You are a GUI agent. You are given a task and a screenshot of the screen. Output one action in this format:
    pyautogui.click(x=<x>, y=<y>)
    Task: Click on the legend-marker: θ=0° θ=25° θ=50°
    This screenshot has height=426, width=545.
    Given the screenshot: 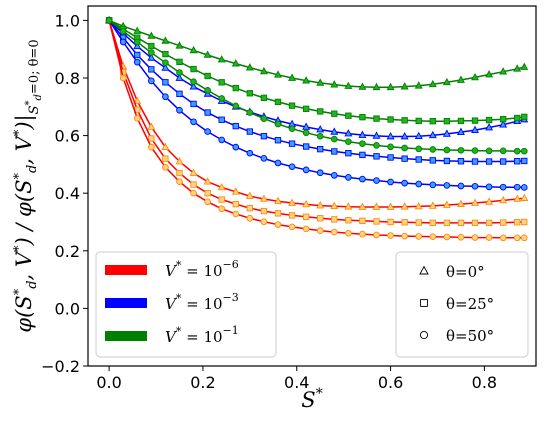 What is the action you would take?
    pyautogui.click(x=462, y=304)
    